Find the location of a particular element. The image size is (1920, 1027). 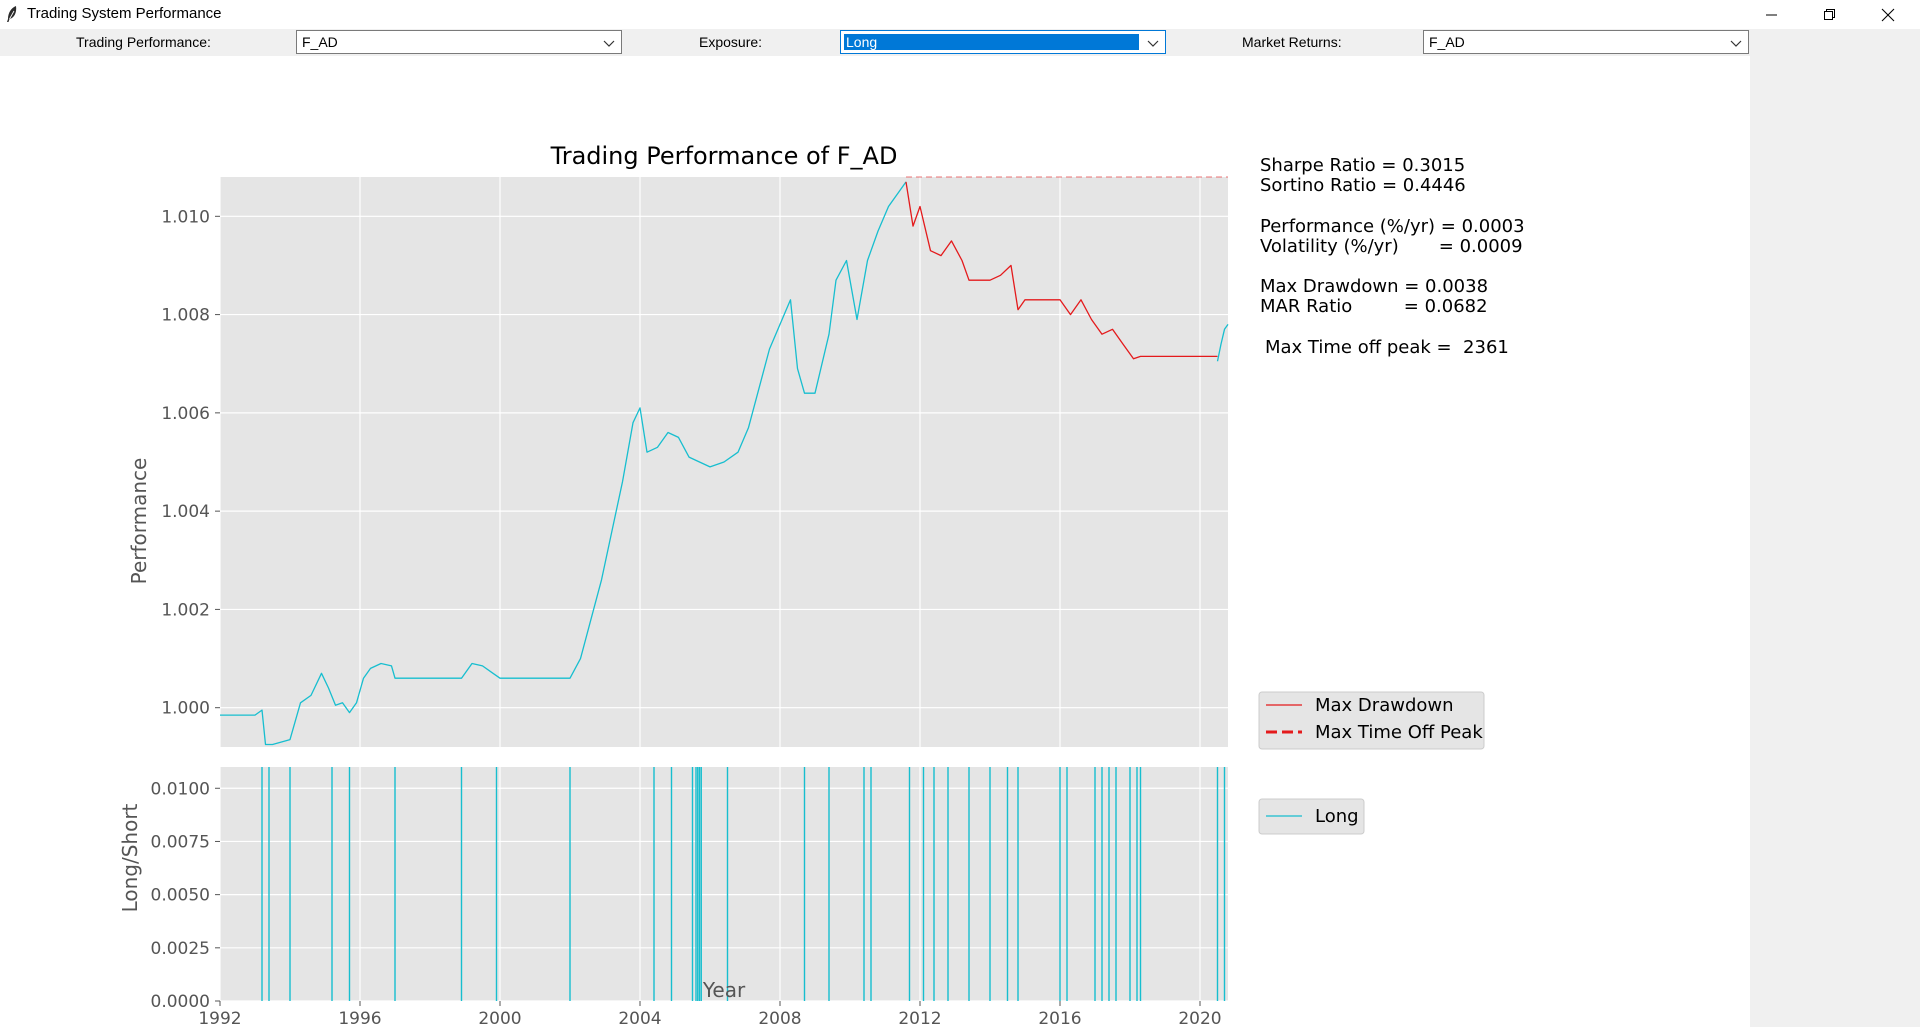

right-empty-panel is located at coordinates (1835, 528).